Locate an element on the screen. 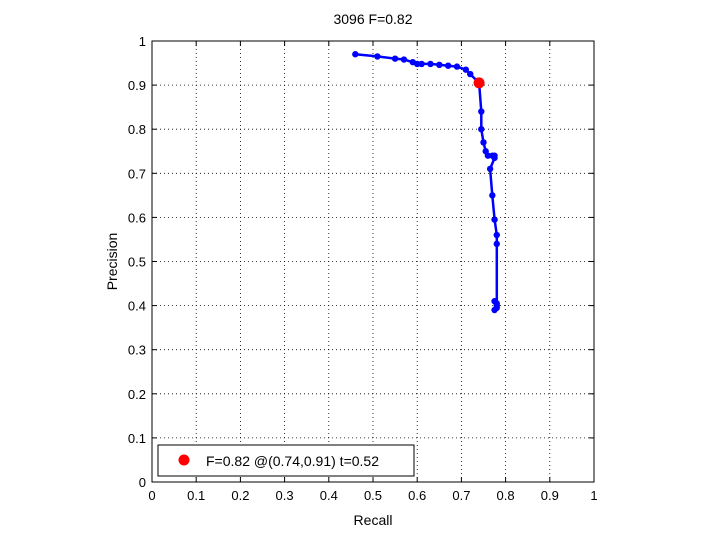 The width and height of the screenshot is (720, 540). chart-title: 3096 F=0.82 is located at coordinates (372, 19).